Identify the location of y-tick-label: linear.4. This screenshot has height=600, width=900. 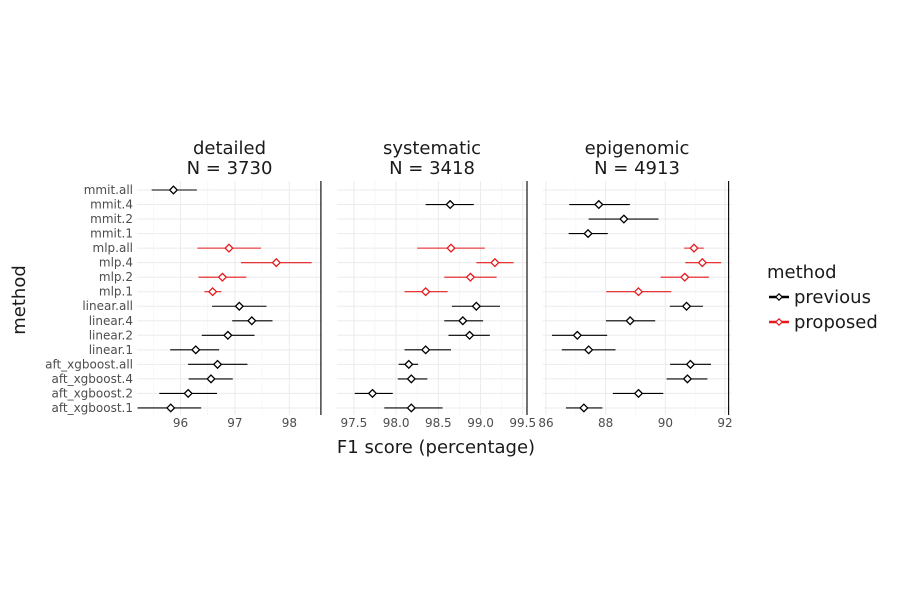
(111, 321).